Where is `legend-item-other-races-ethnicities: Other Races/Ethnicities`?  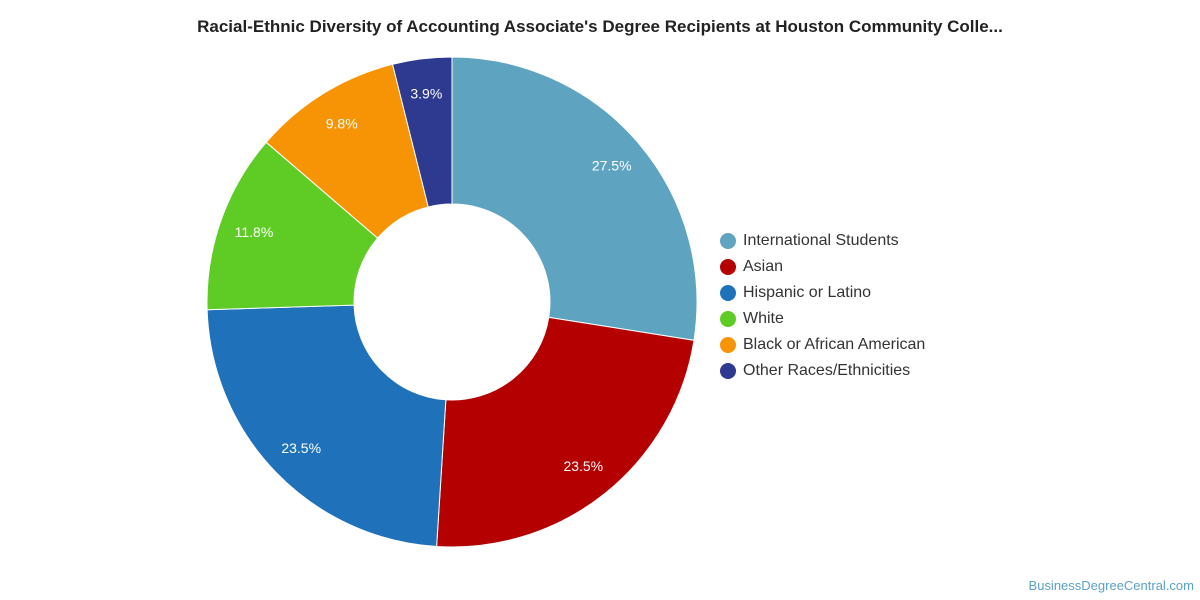 legend-item-other-races-ethnicities: Other Races/Ethnicities is located at coordinates (822, 371).